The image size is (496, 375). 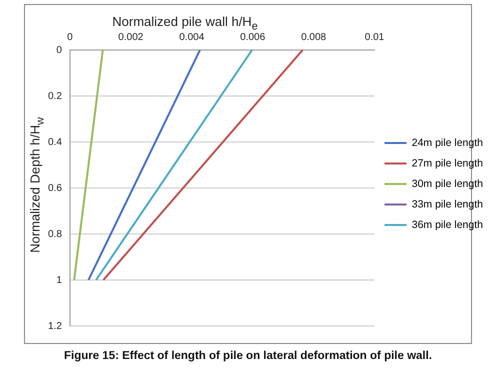 I want to click on x-tick-label: 0.008, so click(x=314, y=37).